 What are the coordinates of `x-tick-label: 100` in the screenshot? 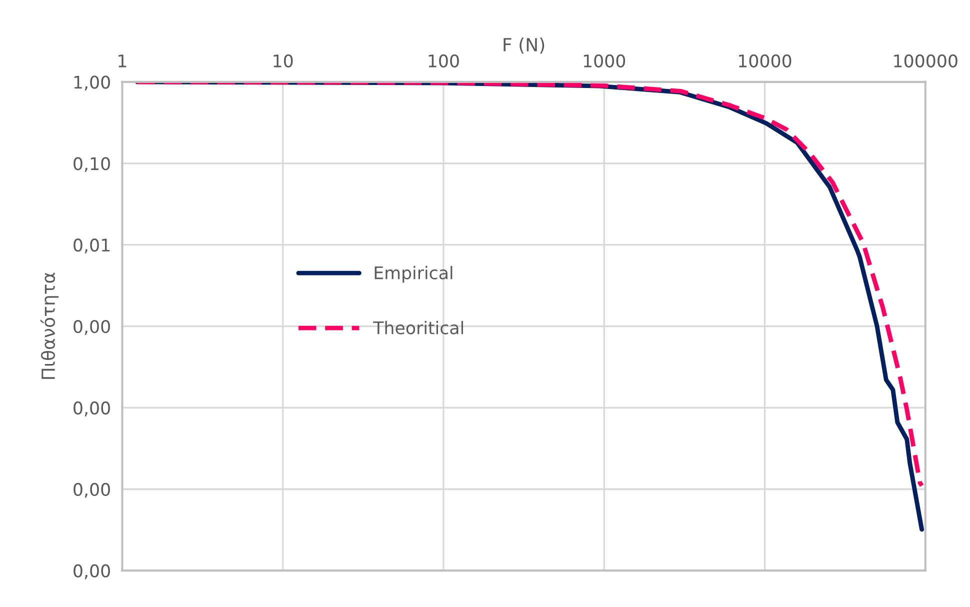 It's located at (443, 61).